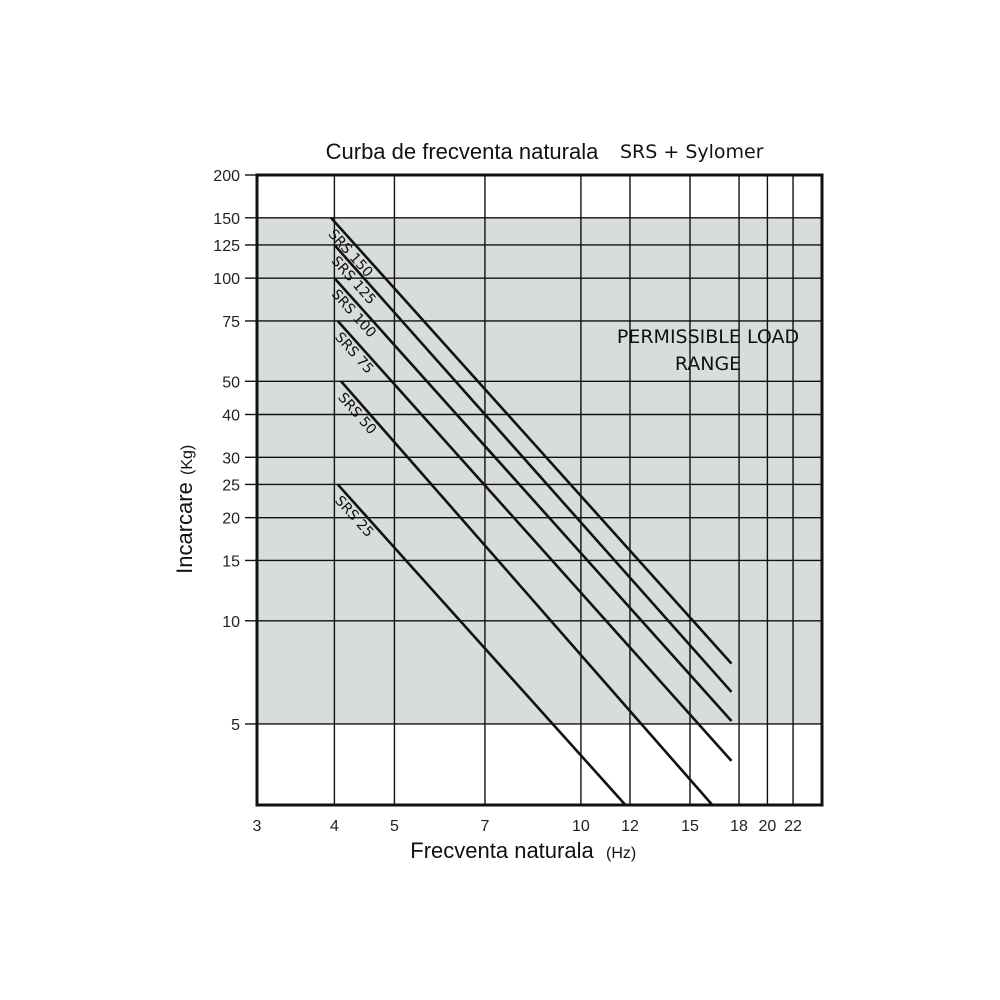 The image size is (1000, 1000). What do you see at coordinates (481, 644) in the screenshot?
I see `series-line` at bounding box center [481, 644].